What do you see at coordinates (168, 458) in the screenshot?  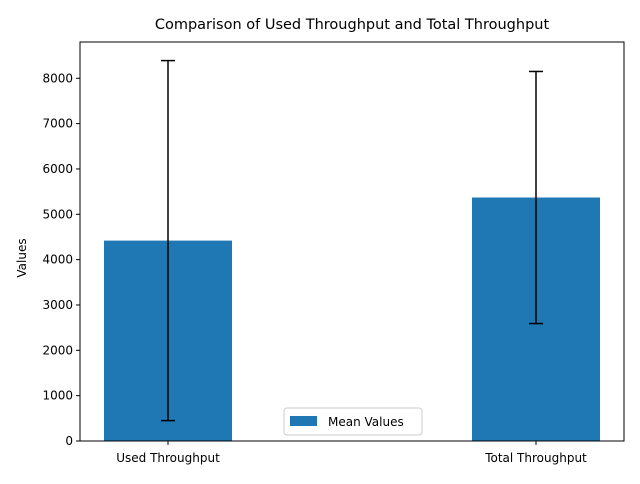 I see `x-tick-label: Used Throughput` at bounding box center [168, 458].